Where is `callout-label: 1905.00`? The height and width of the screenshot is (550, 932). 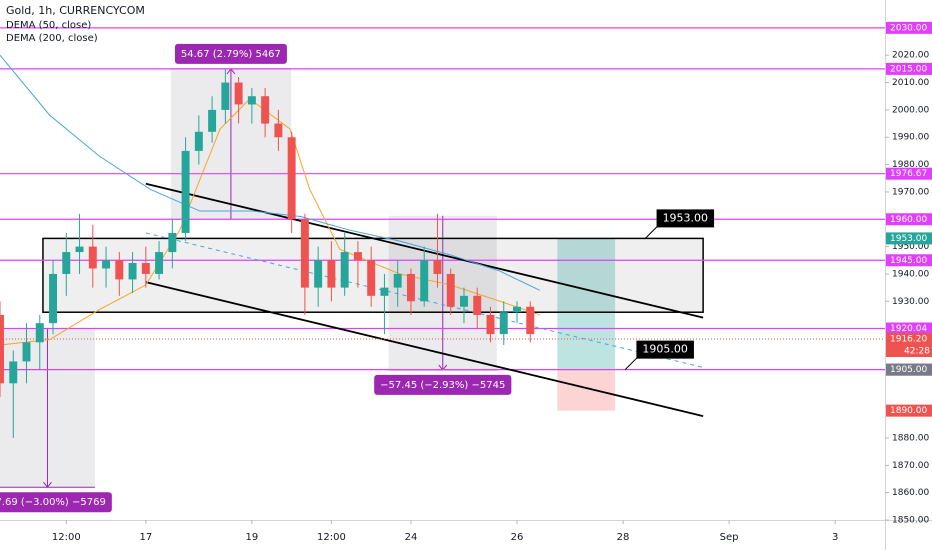 callout-label: 1905.00 is located at coordinates (665, 349).